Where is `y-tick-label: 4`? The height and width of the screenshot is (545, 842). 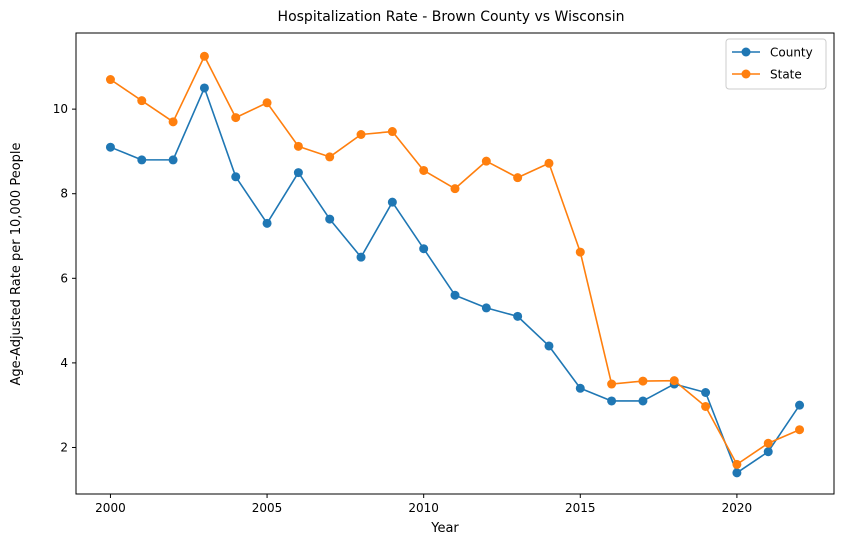 y-tick-label: 4 is located at coordinates (64, 363).